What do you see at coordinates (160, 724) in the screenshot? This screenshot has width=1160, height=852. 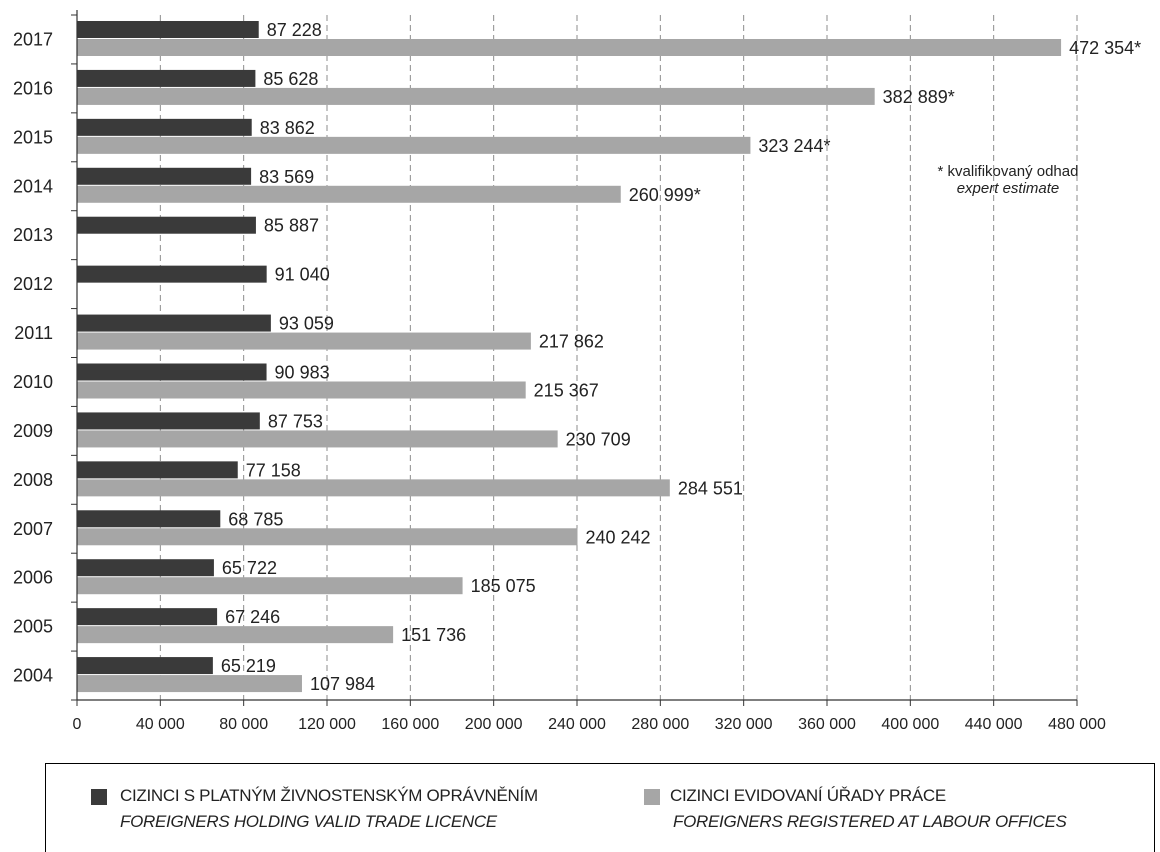 I see `x-tick-label: 40 000` at bounding box center [160, 724].